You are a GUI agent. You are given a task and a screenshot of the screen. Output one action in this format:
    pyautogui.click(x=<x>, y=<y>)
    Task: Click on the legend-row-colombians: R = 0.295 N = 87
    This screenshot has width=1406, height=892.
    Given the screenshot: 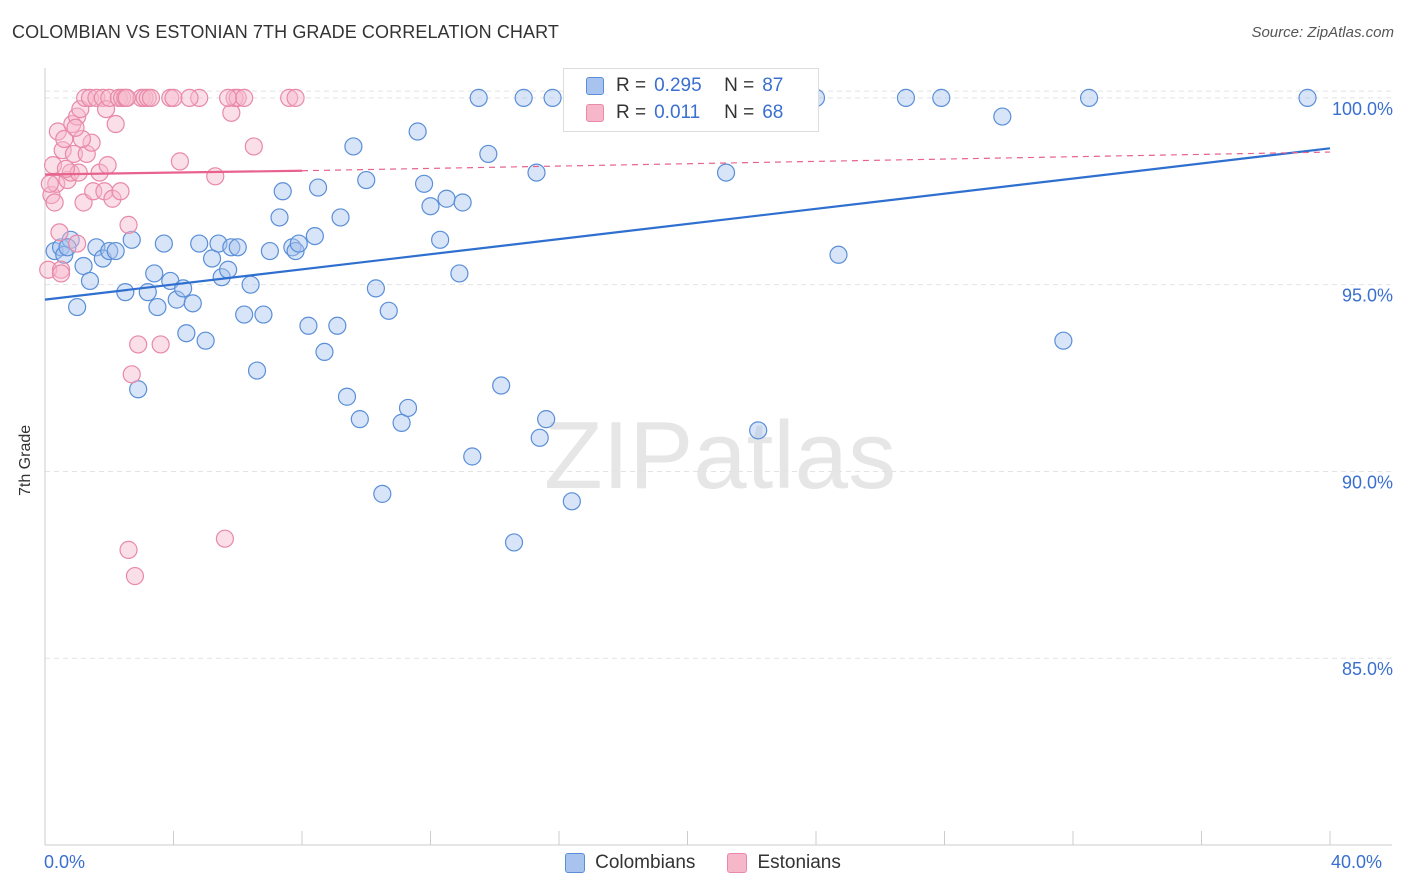 What is the action you would take?
    pyautogui.click(x=684, y=86)
    